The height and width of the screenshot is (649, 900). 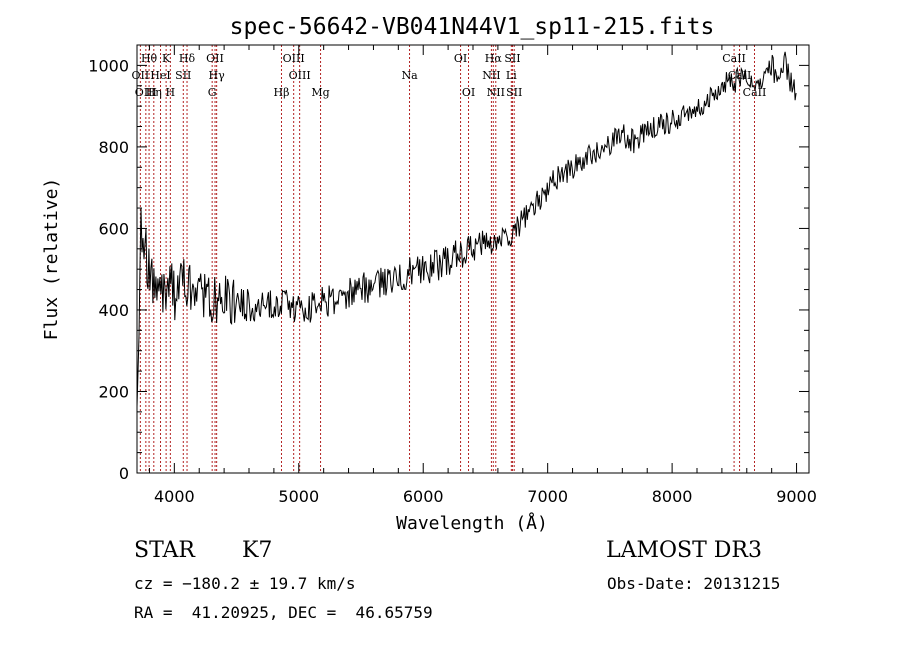 What do you see at coordinates (108, 65) in the screenshot?
I see `y-tick-label: 1000` at bounding box center [108, 65].